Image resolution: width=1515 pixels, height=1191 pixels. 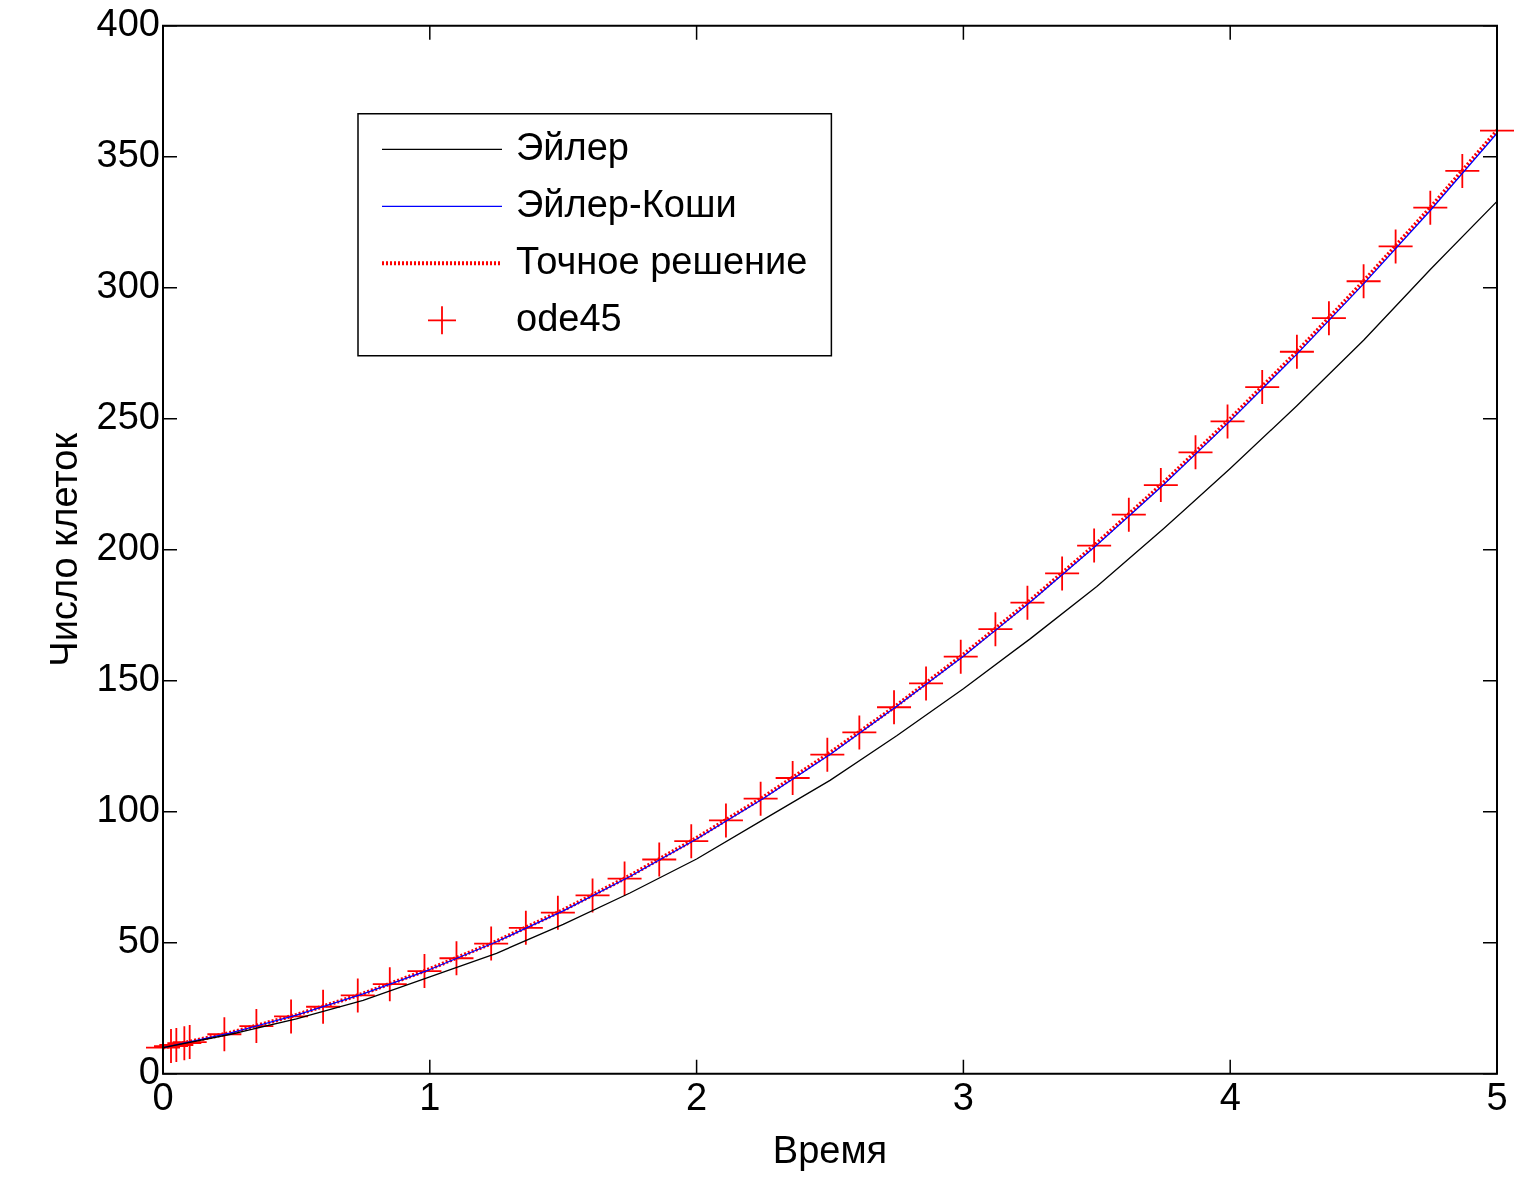 What do you see at coordinates (1497, 1097) in the screenshot?
I see `x-tick-label: 5` at bounding box center [1497, 1097].